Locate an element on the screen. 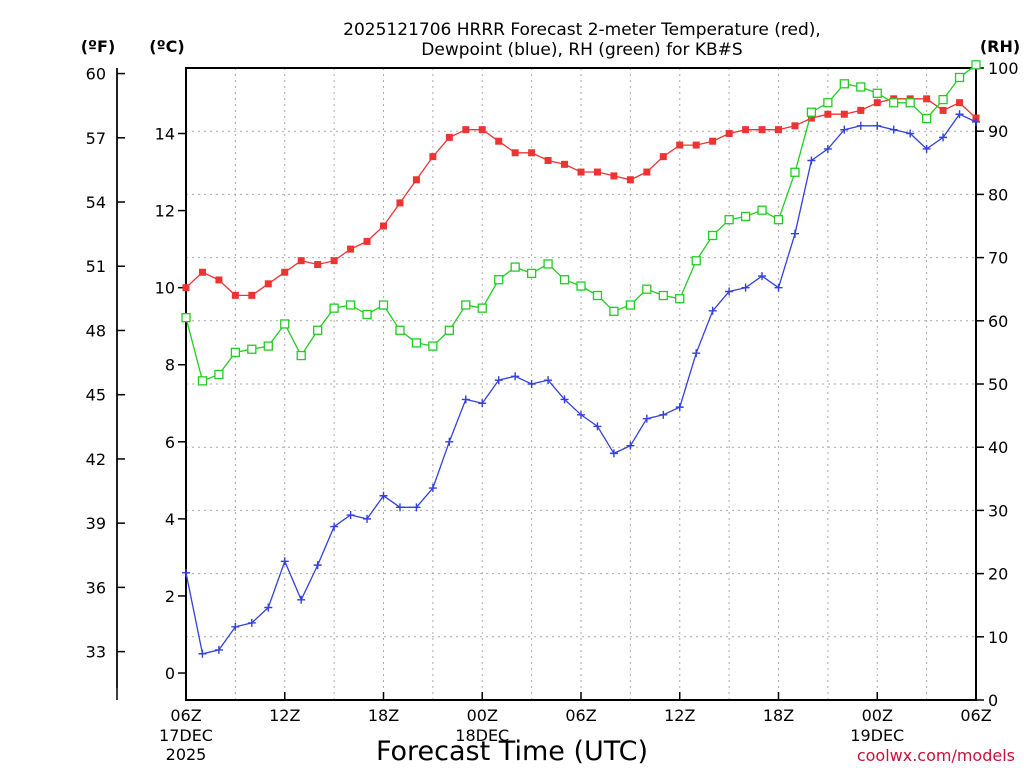 Image resolution: width=1024 pixels, height=768 pixels. rh-tick-label: 90 is located at coordinates (998, 131).